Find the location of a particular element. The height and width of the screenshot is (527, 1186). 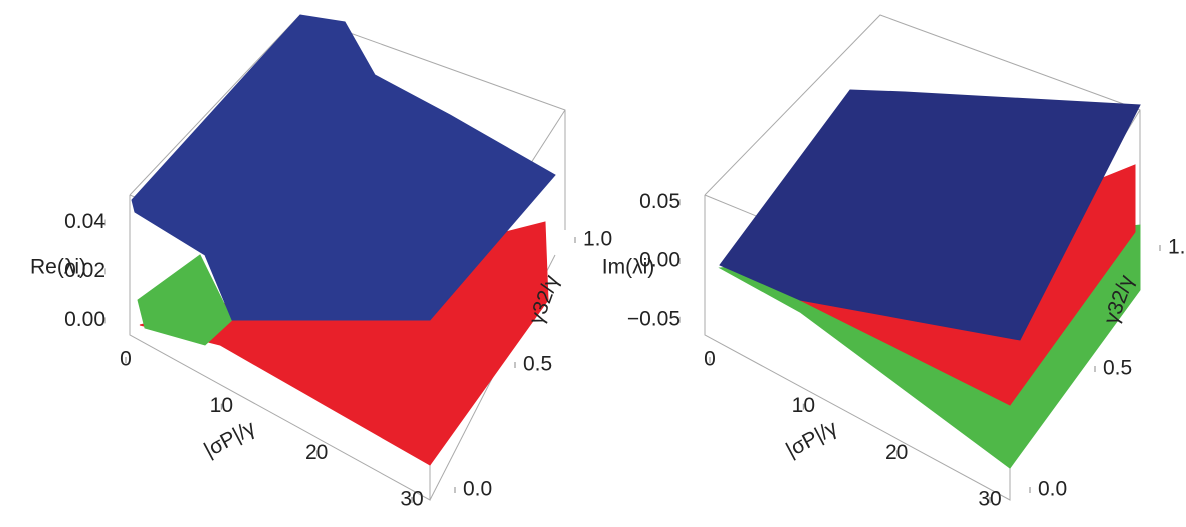

z-tick-label: 0.05 is located at coordinates (659, 201).